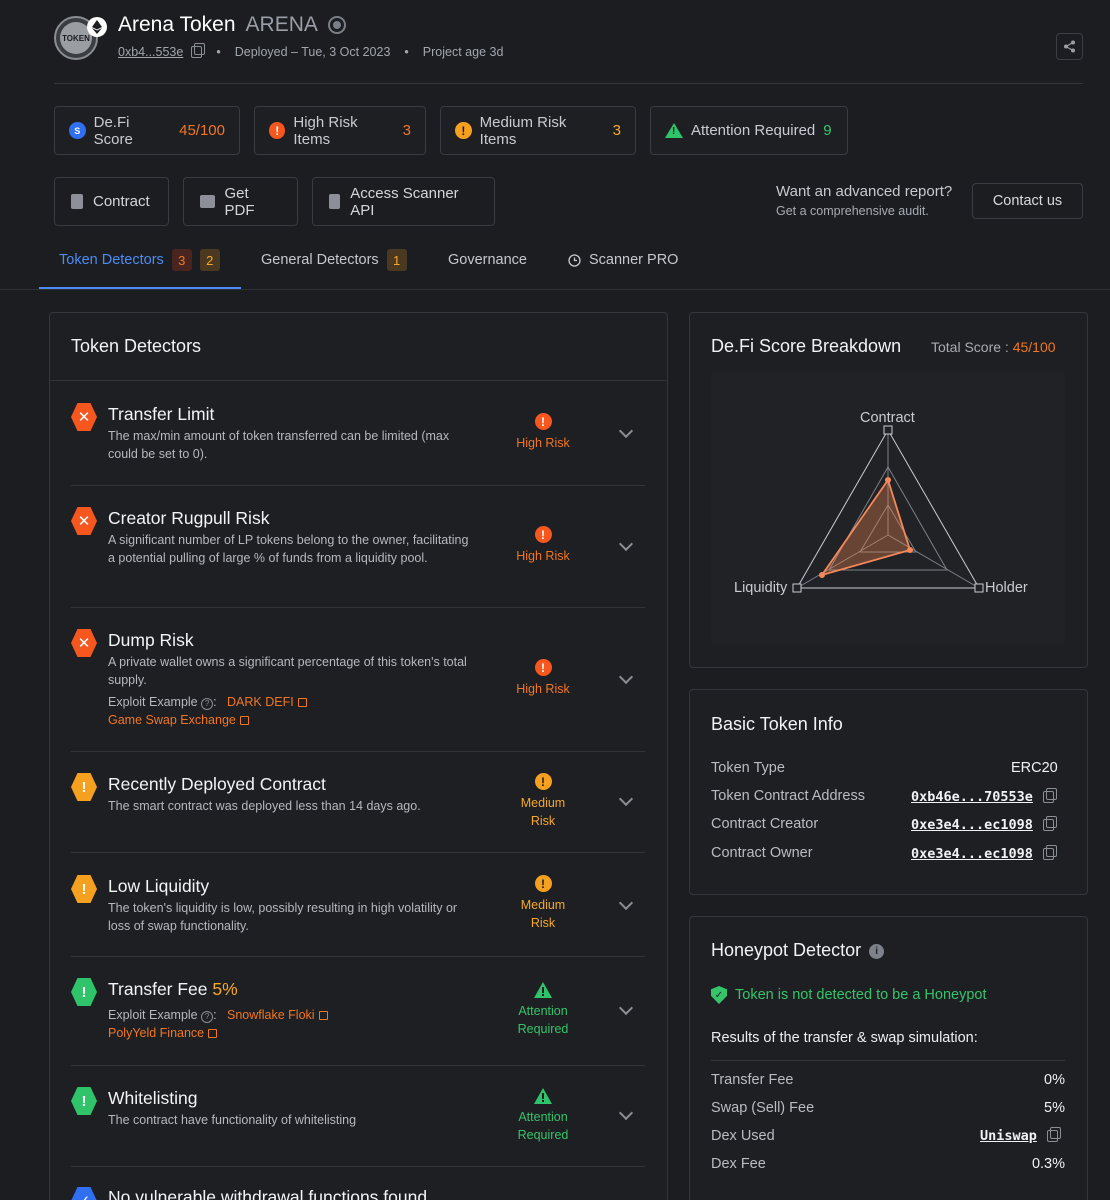 This screenshot has width=1110, height=1200. I want to click on detector-title: No vulnerable withdrawal functions found, so click(268, 1193).